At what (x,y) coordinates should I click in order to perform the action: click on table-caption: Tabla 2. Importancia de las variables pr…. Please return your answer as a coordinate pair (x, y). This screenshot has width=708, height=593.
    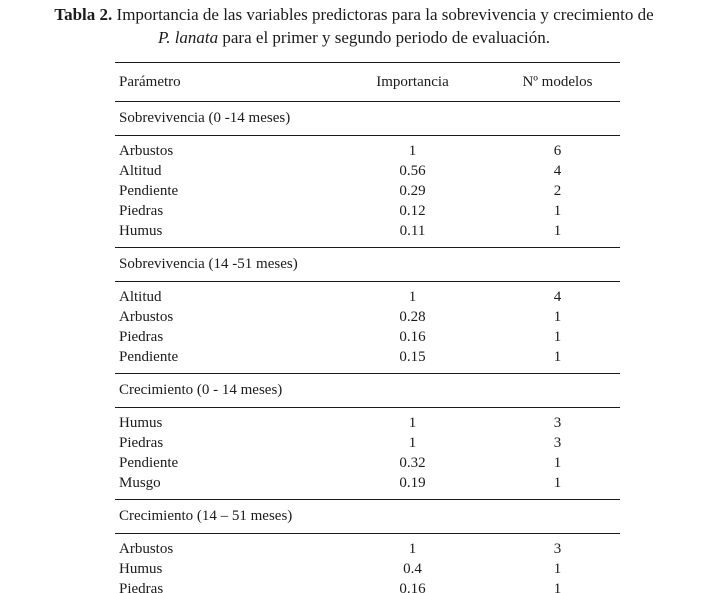
    Looking at the image, I should click on (354, 24).